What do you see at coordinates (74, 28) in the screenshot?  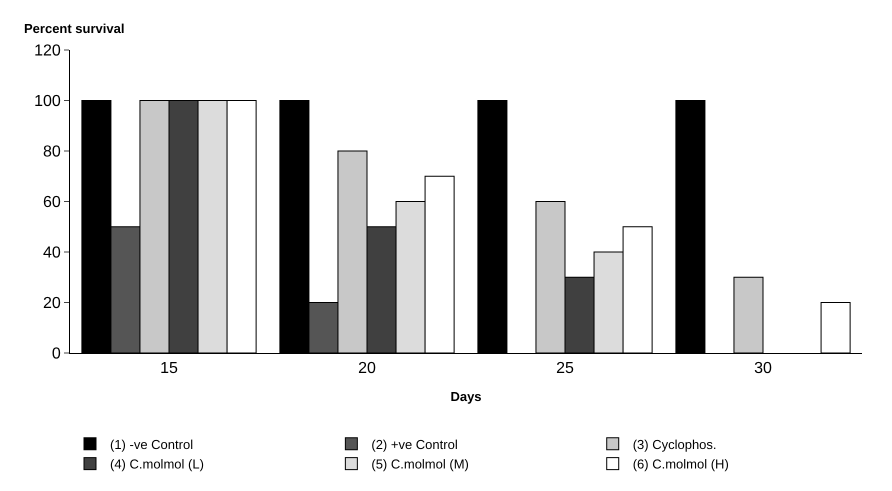 I see `y-axis-title: Percent survival` at bounding box center [74, 28].